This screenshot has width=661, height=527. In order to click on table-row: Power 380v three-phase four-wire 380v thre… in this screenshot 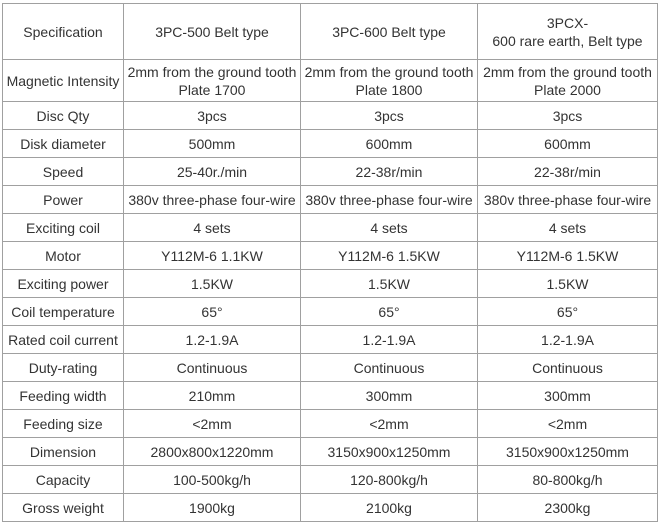, I will do `click(330, 199)`.